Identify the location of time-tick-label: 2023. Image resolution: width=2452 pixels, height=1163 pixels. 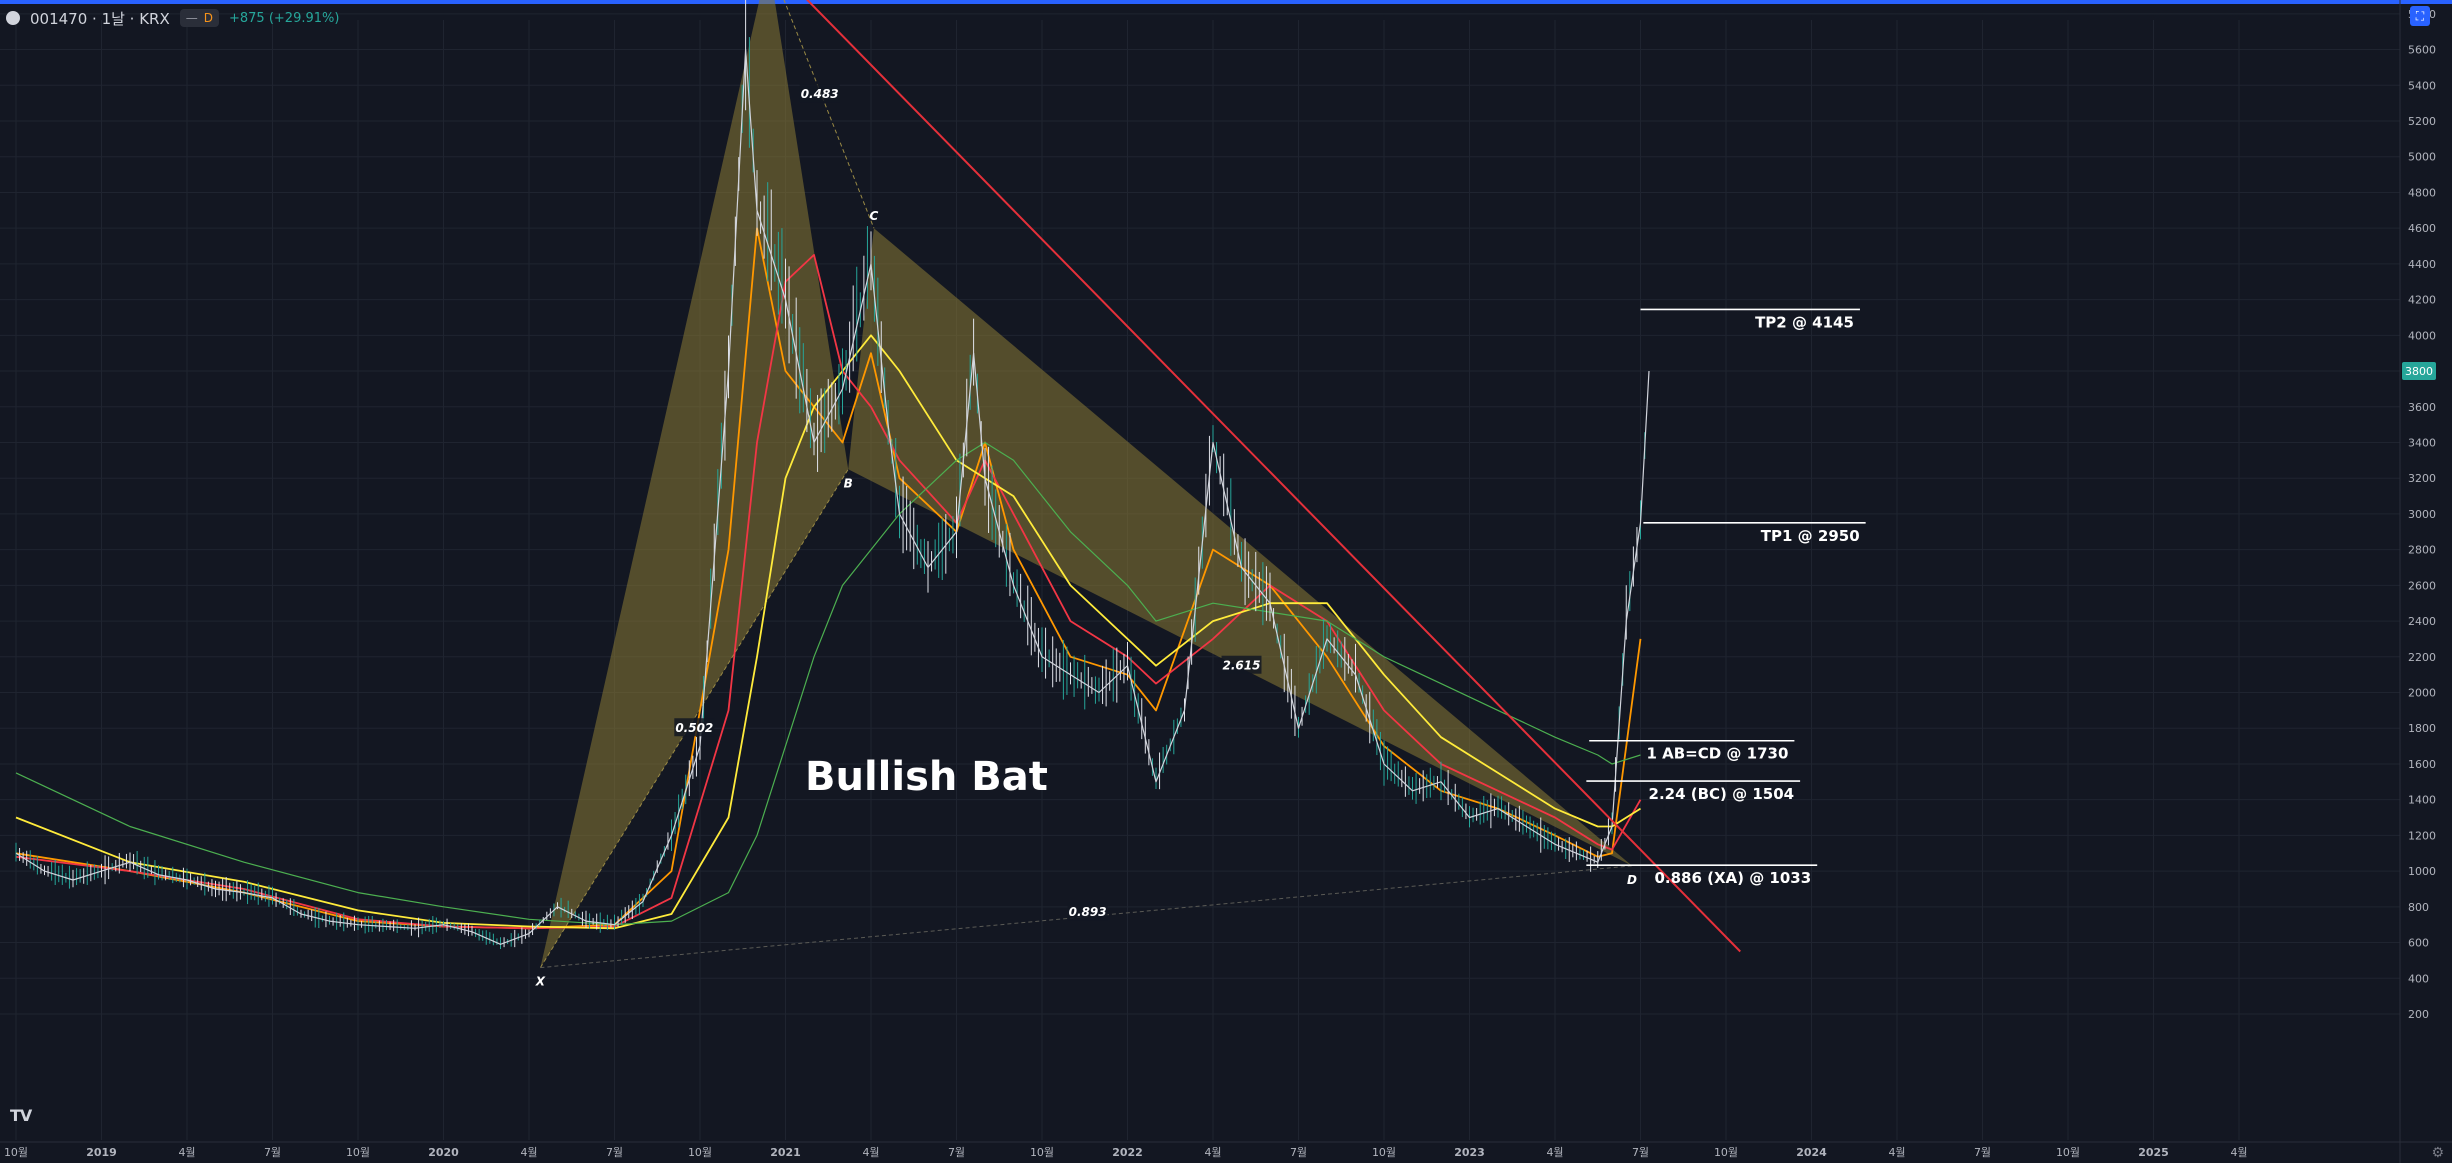
(1469, 1152).